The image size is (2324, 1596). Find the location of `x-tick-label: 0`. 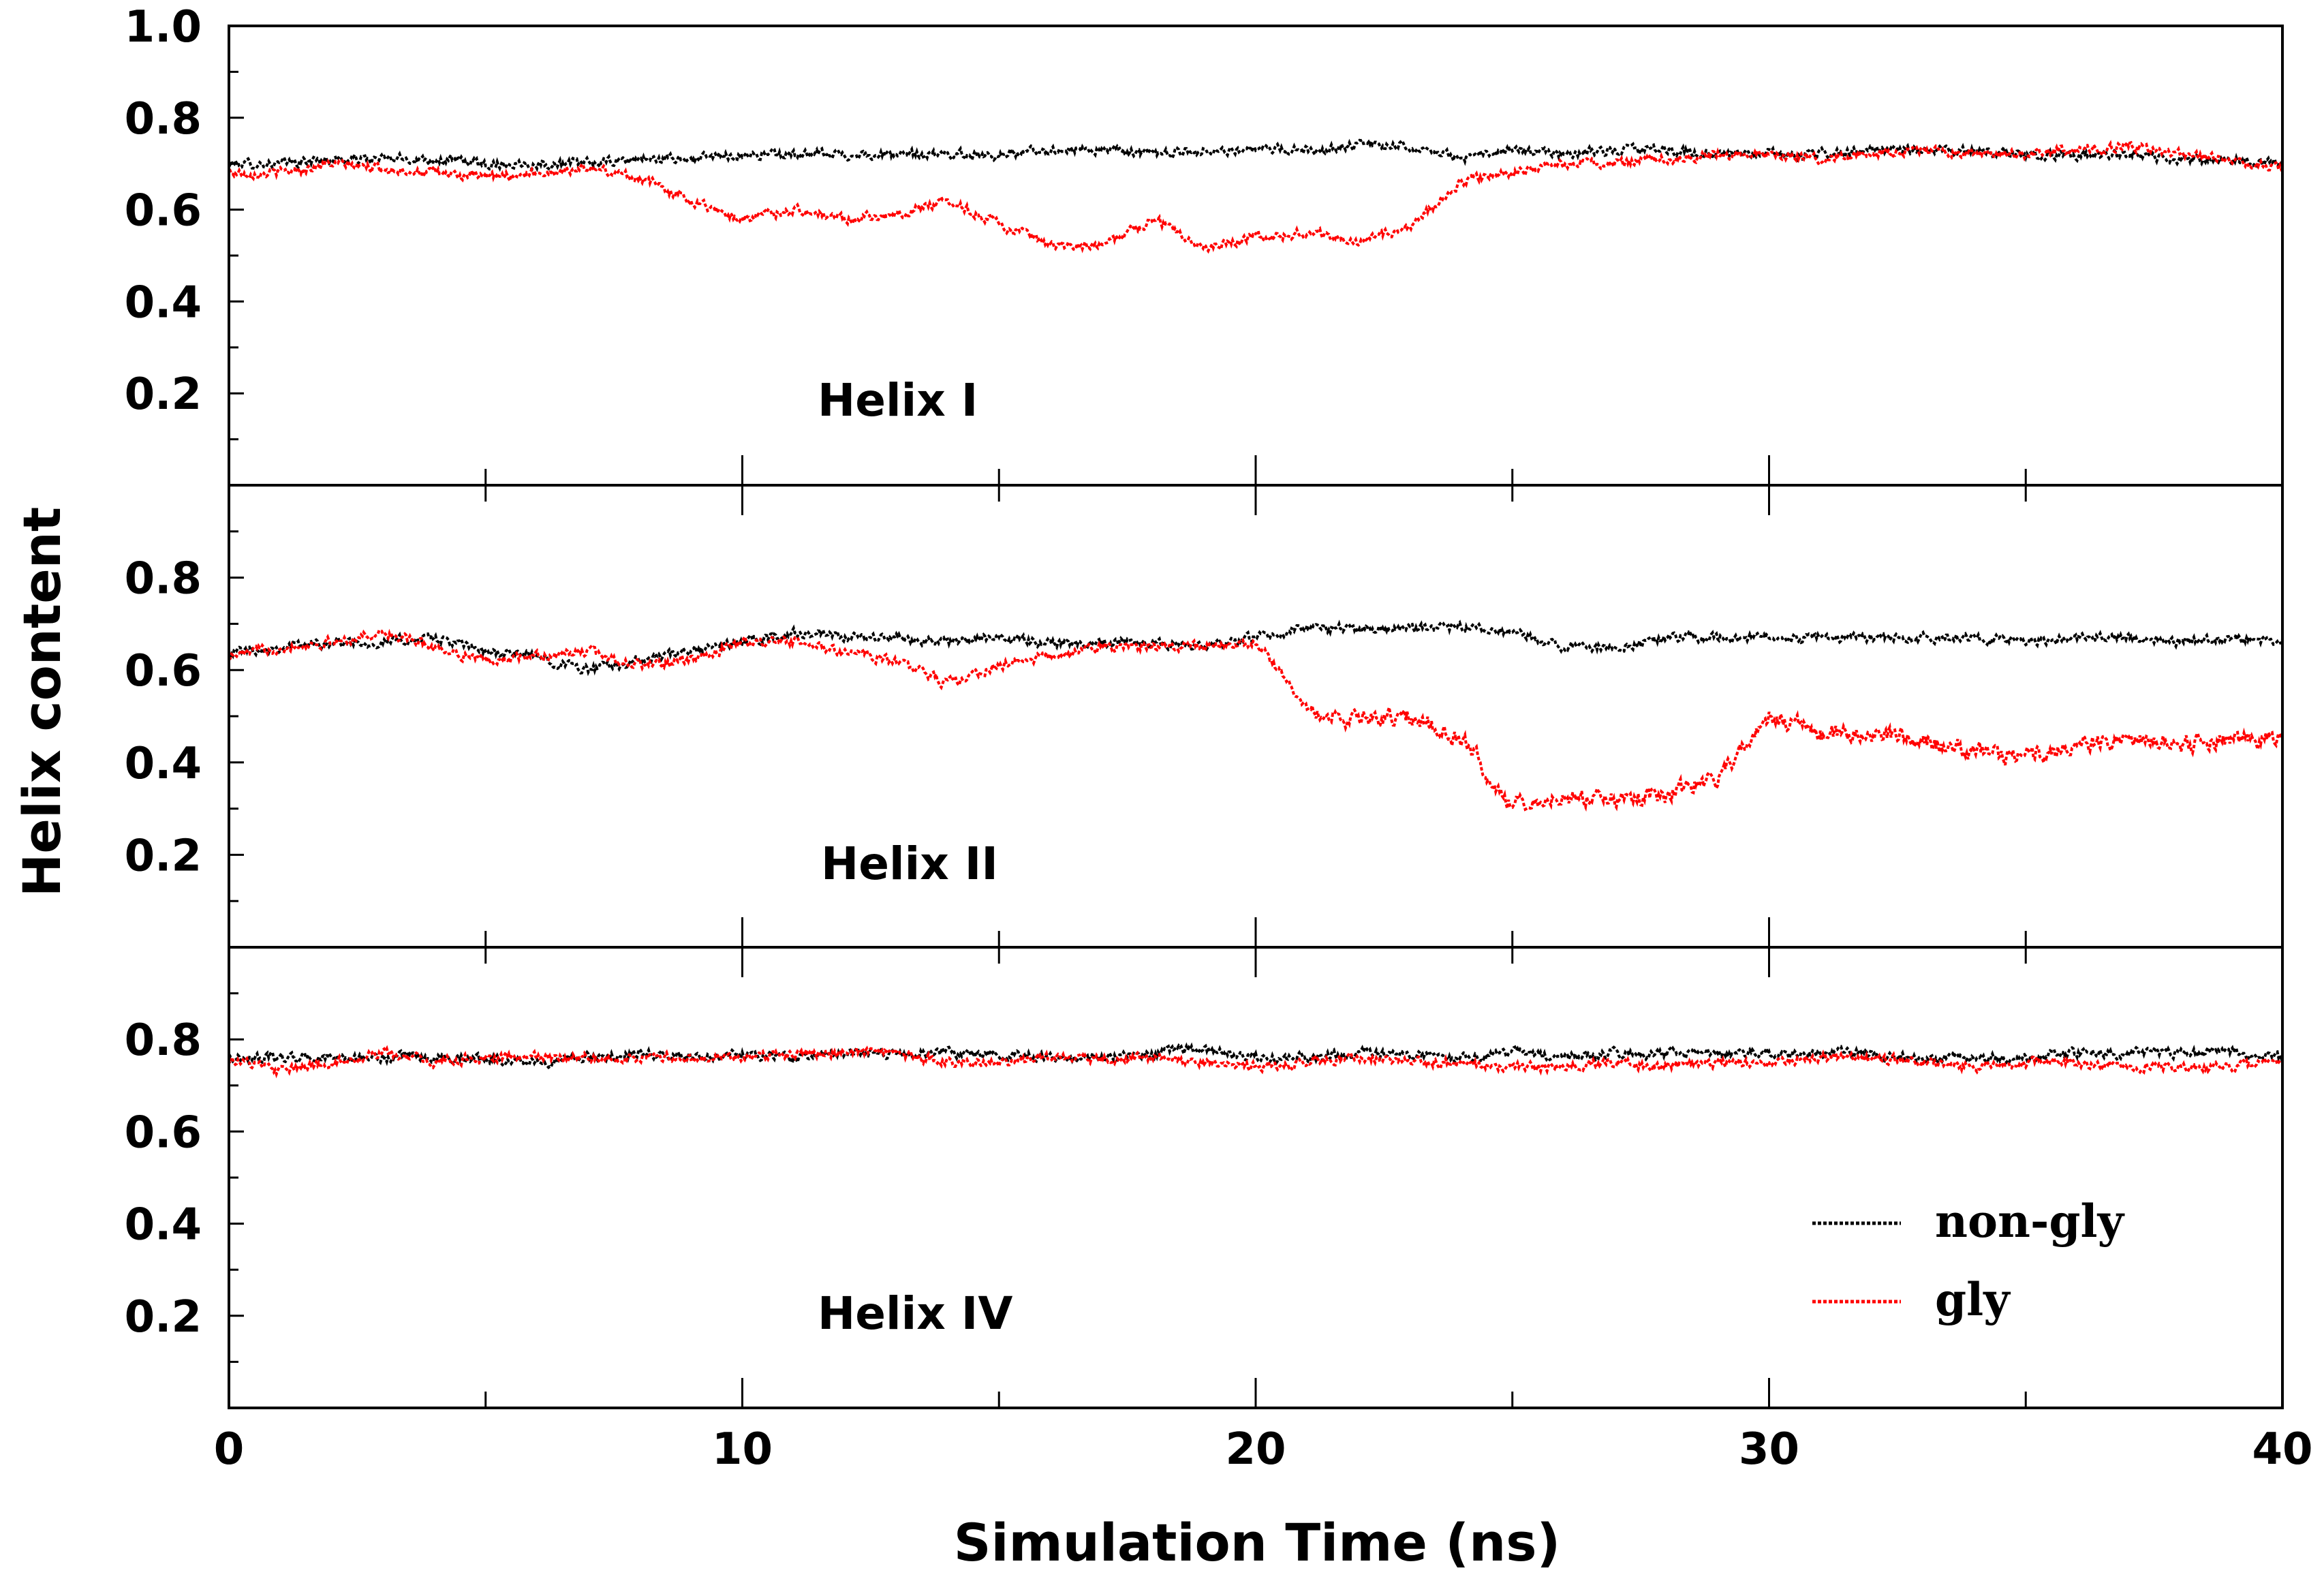

x-tick-label: 0 is located at coordinates (230, 1450).